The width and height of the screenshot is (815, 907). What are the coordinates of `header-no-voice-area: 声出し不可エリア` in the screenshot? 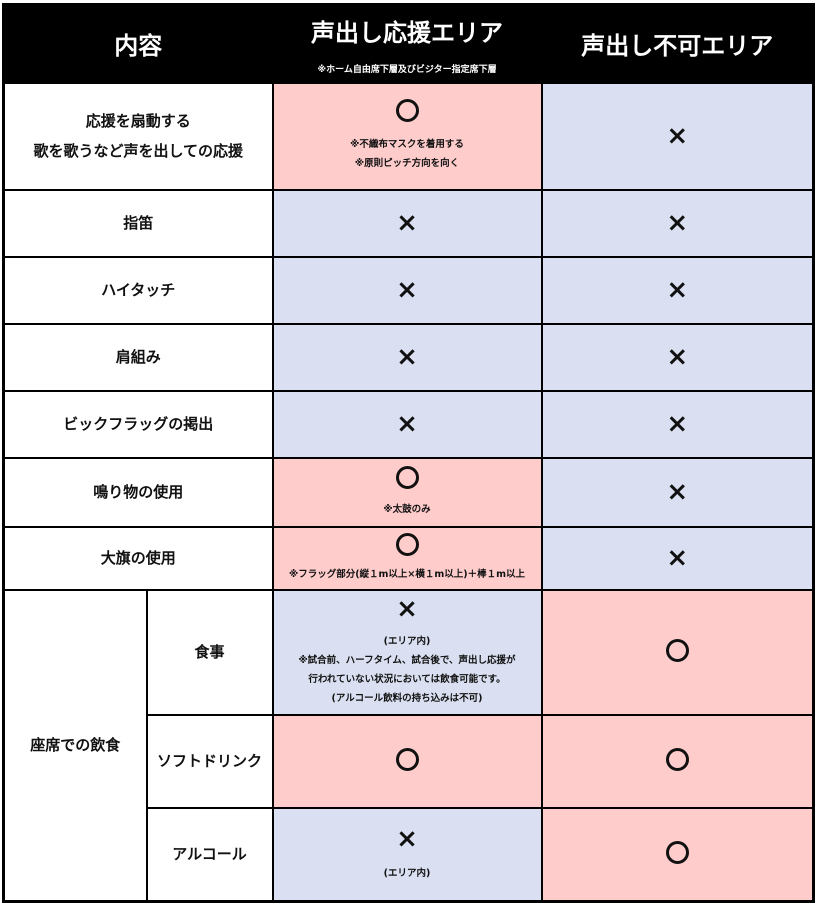 It's located at (677, 43).